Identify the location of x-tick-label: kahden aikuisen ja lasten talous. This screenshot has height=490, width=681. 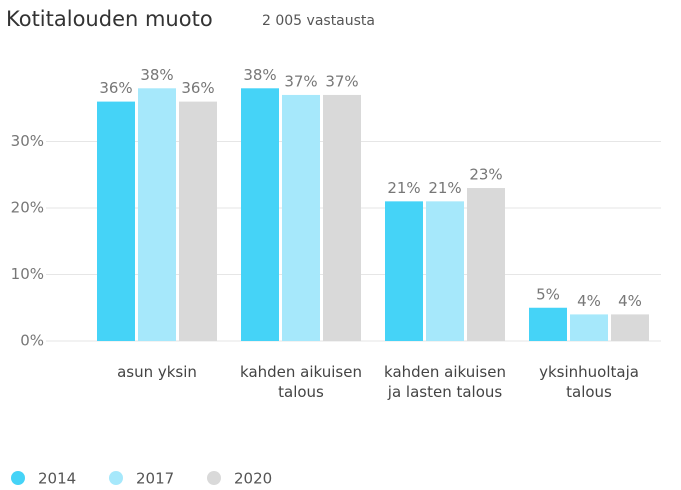
(445, 382).